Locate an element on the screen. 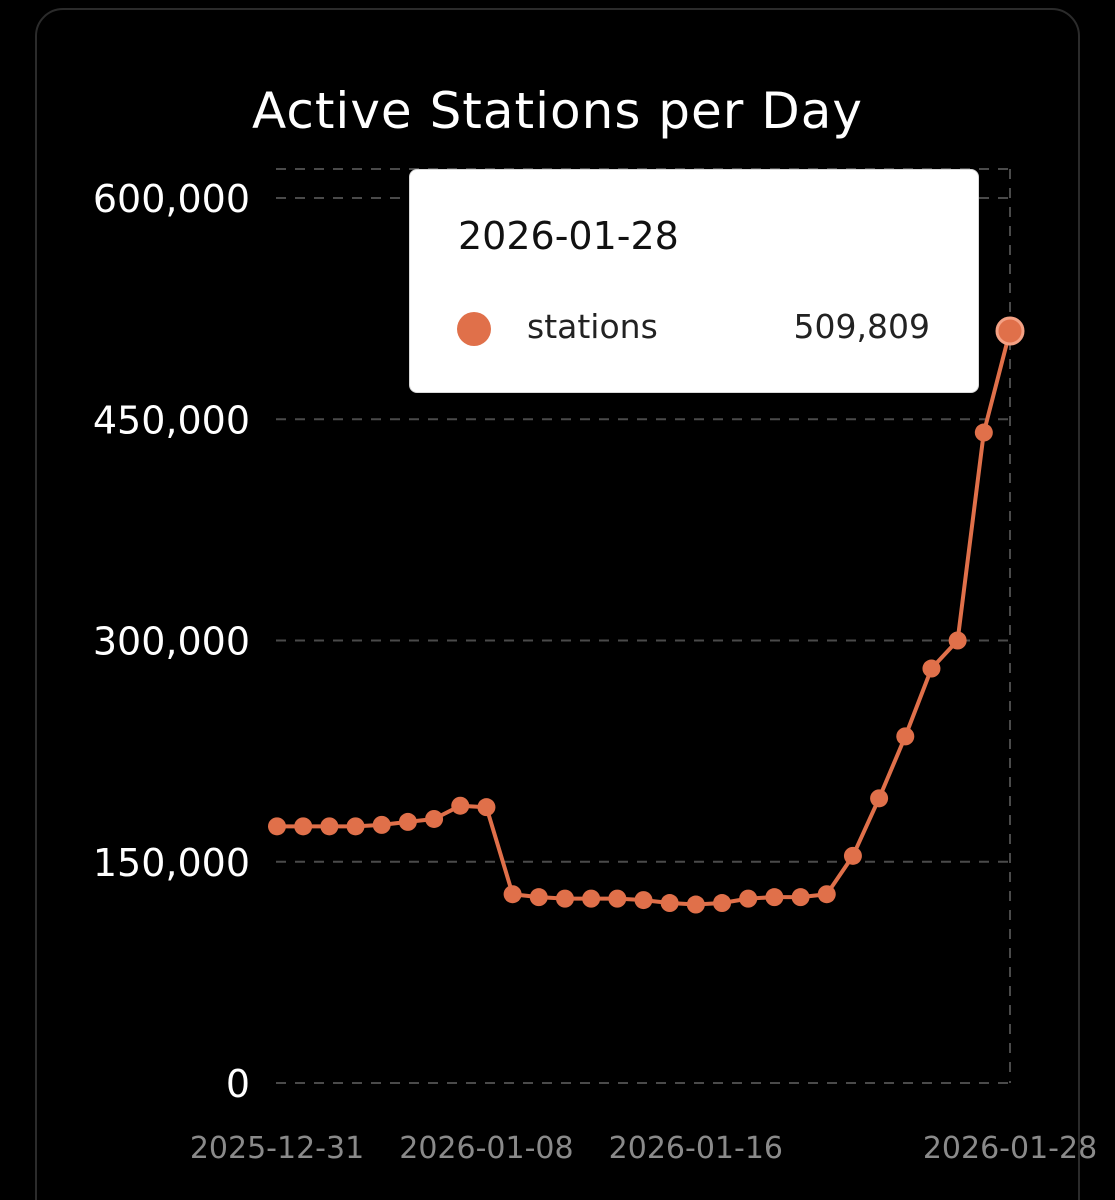  tooltip-value: 509,809 is located at coordinates (861, 326).